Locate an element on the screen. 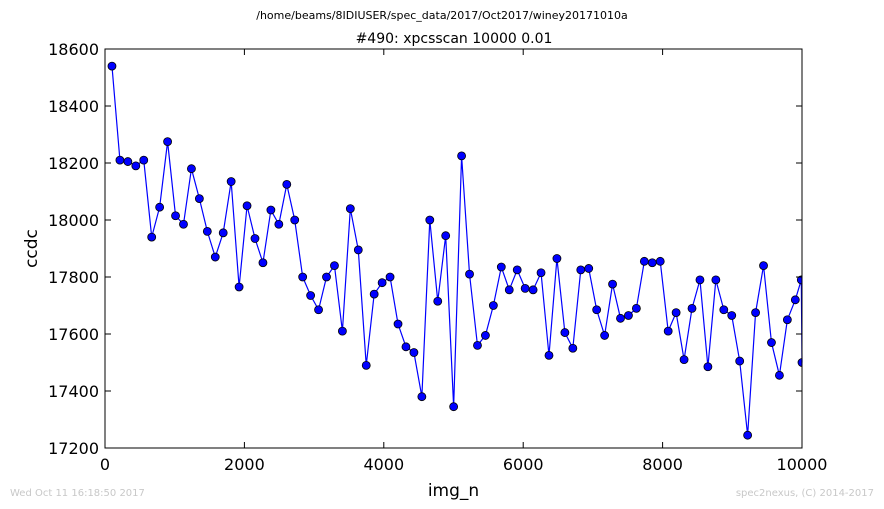 The image size is (884, 509). x-tick-label: 6000 is located at coordinates (523, 464).